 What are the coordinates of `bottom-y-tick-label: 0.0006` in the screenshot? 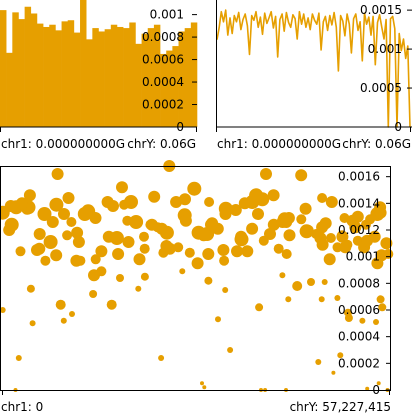 It's located at (359, 310).